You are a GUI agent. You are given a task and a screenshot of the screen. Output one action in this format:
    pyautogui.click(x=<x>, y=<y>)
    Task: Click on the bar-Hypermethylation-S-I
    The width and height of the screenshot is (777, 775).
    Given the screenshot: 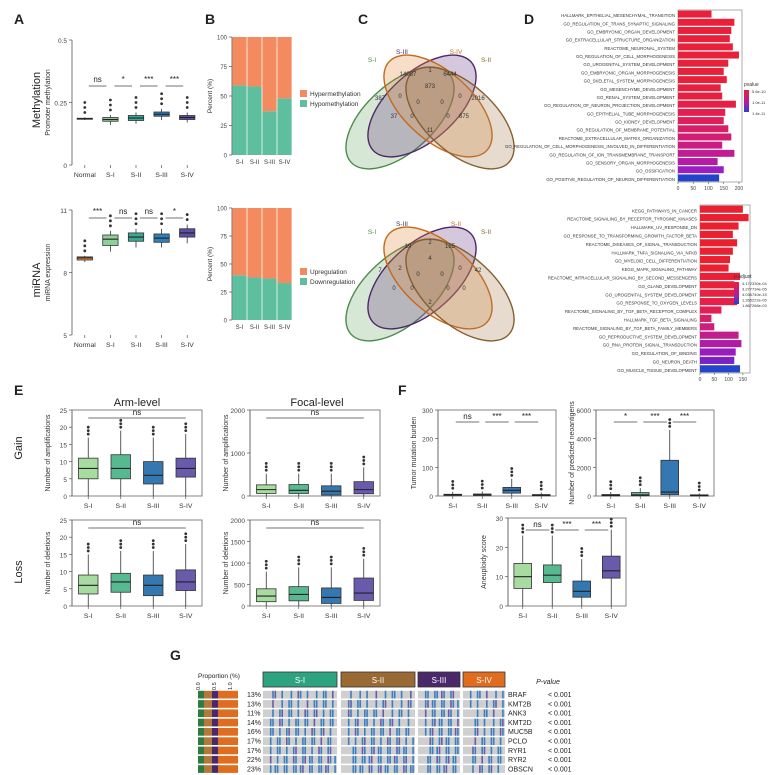 What is the action you would take?
    pyautogui.click(x=239, y=61)
    